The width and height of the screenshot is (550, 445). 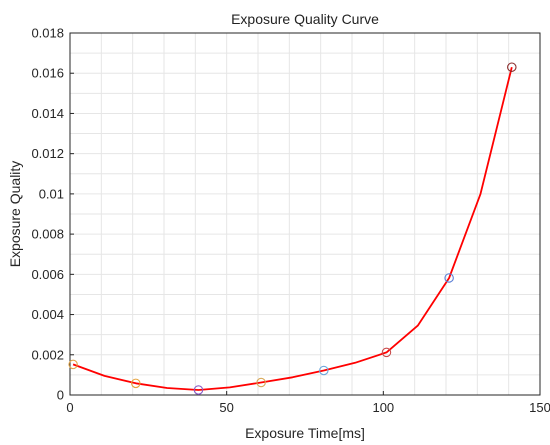 I want to click on y-tick-label: 0, so click(x=60, y=395).